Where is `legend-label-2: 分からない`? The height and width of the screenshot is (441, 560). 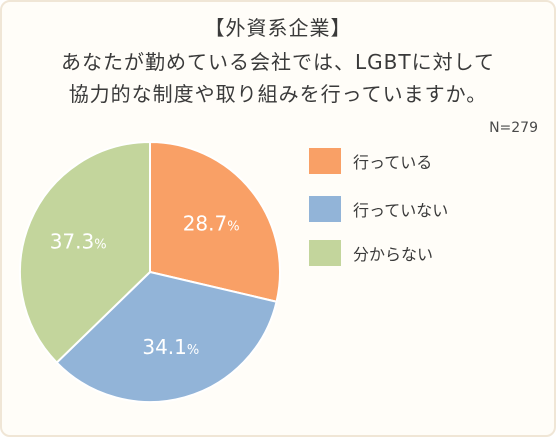
legend-label-2: 分からない is located at coordinates (393, 254).